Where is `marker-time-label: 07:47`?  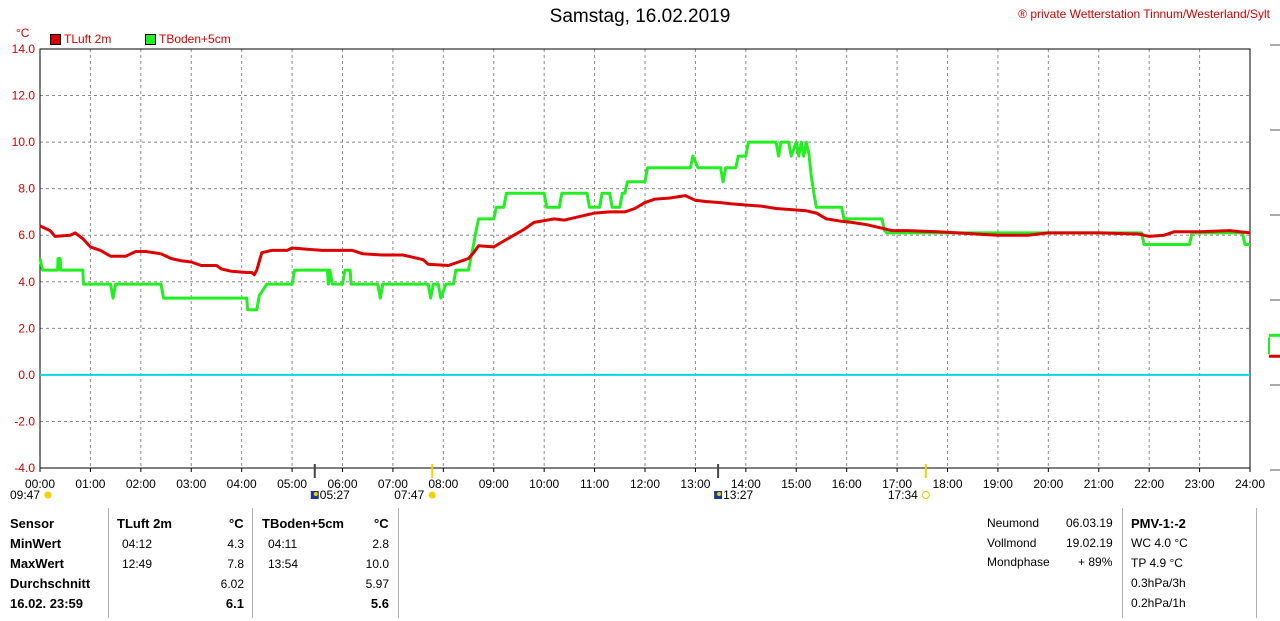 marker-time-label: 07:47 is located at coordinates (409, 495).